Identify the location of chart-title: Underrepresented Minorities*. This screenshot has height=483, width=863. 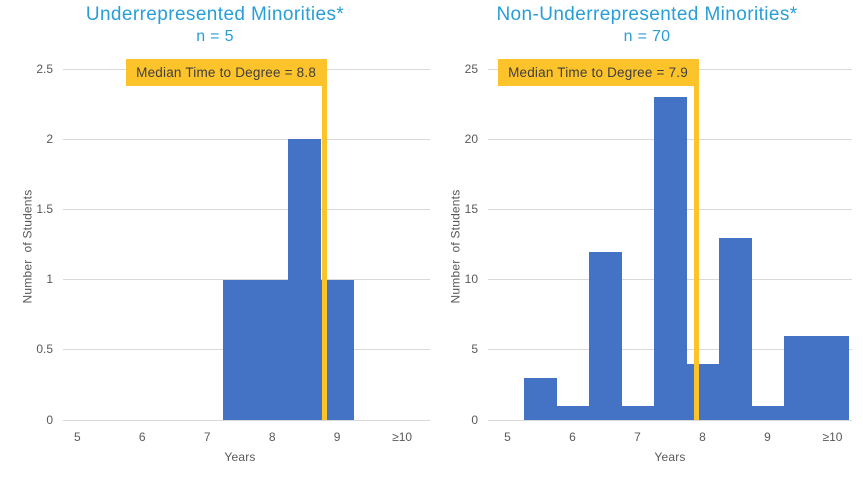
(215, 14).